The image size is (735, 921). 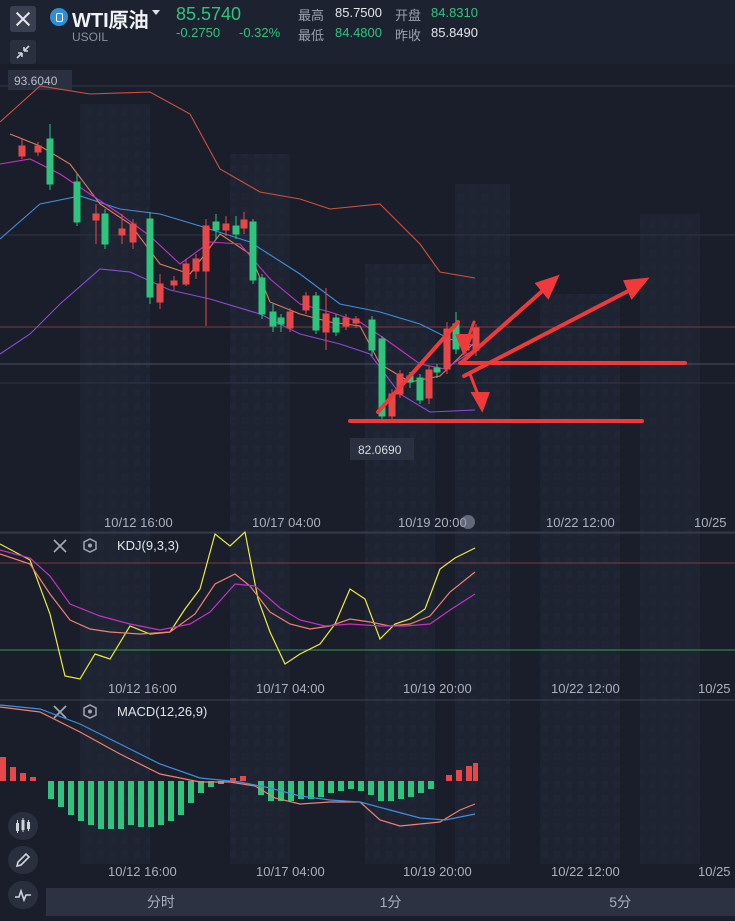 What do you see at coordinates (238, 590) in the screenshot?
I see `kdj-d-line` at bounding box center [238, 590].